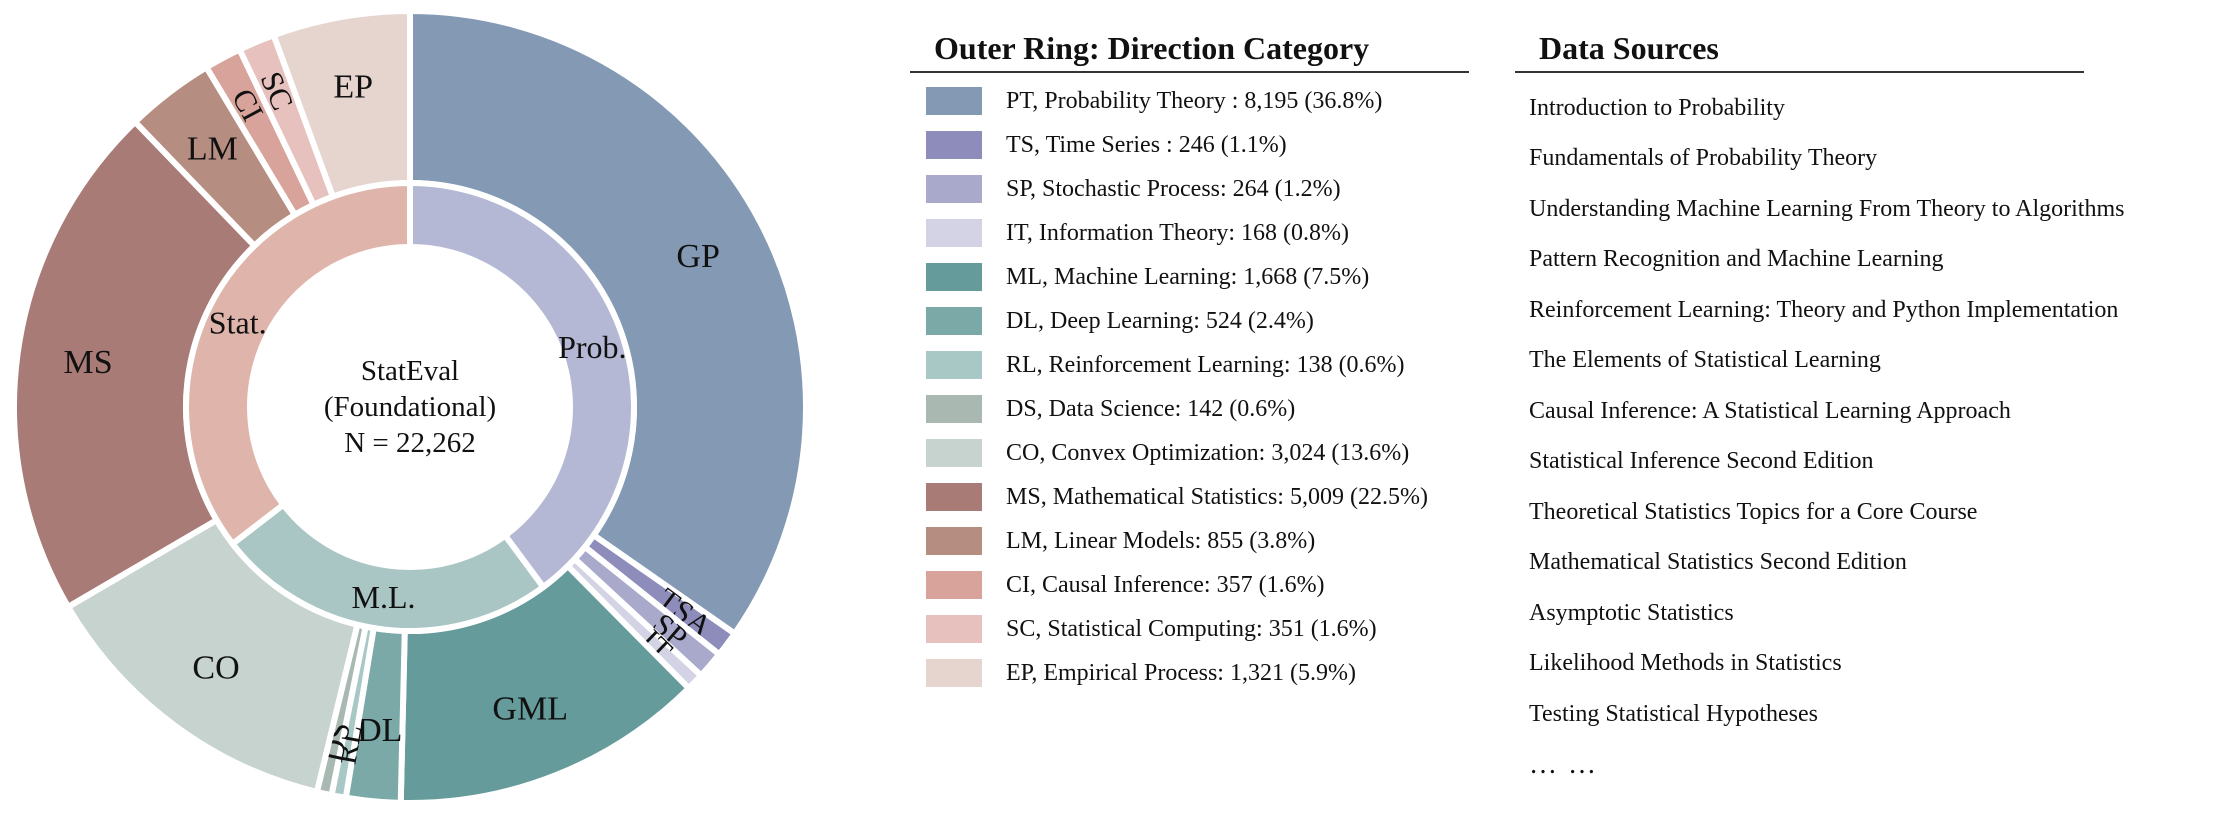 The image size is (2232, 815). I want to click on legend-item: ML, Machine Learning: 1,668 (7.5%), so click(1190, 277).